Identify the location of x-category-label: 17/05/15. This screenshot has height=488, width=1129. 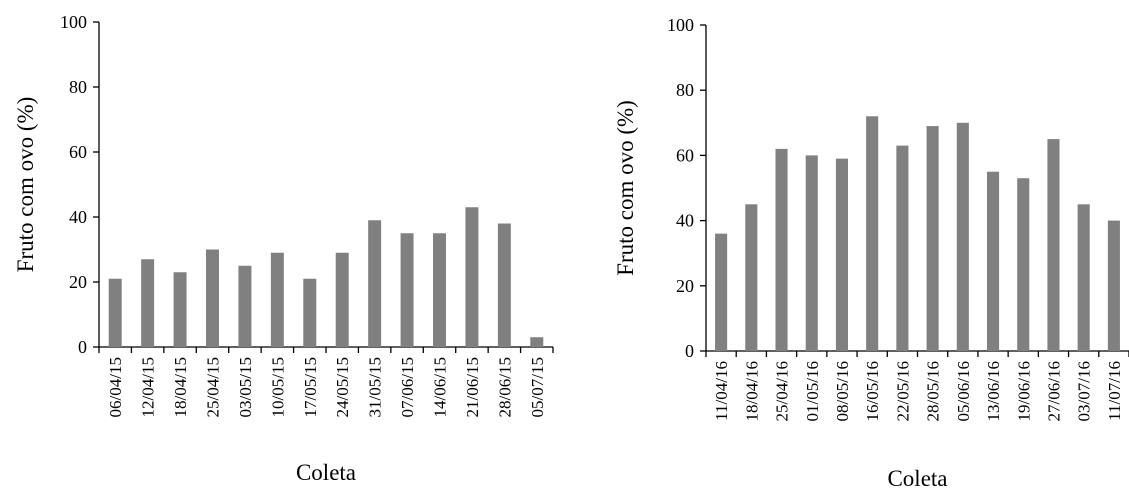
(310, 387).